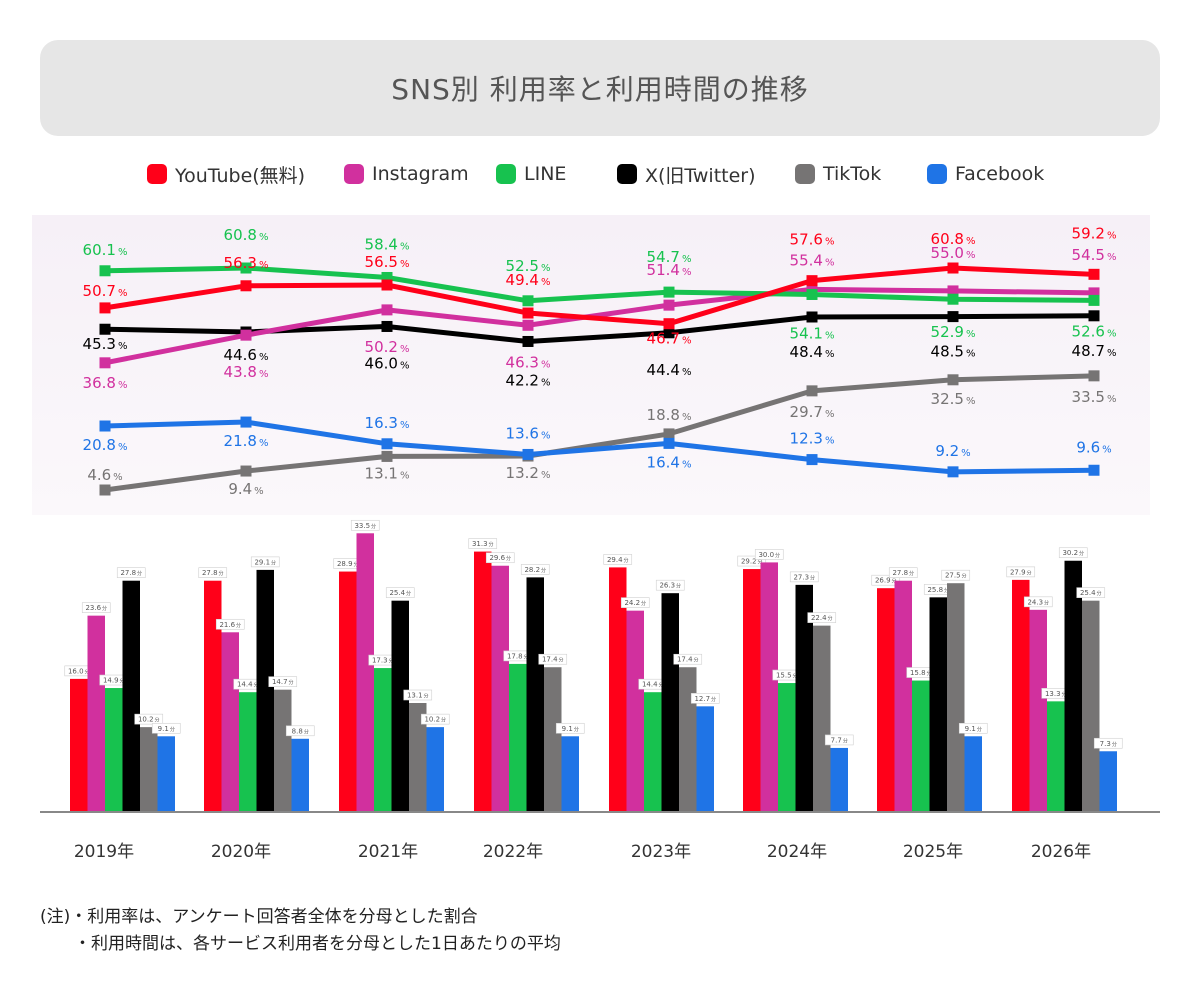 This screenshot has width=1200, height=1000. What do you see at coordinates (669, 305) in the screenshot?
I see `marker-instagram-2023` at bounding box center [669, 305].